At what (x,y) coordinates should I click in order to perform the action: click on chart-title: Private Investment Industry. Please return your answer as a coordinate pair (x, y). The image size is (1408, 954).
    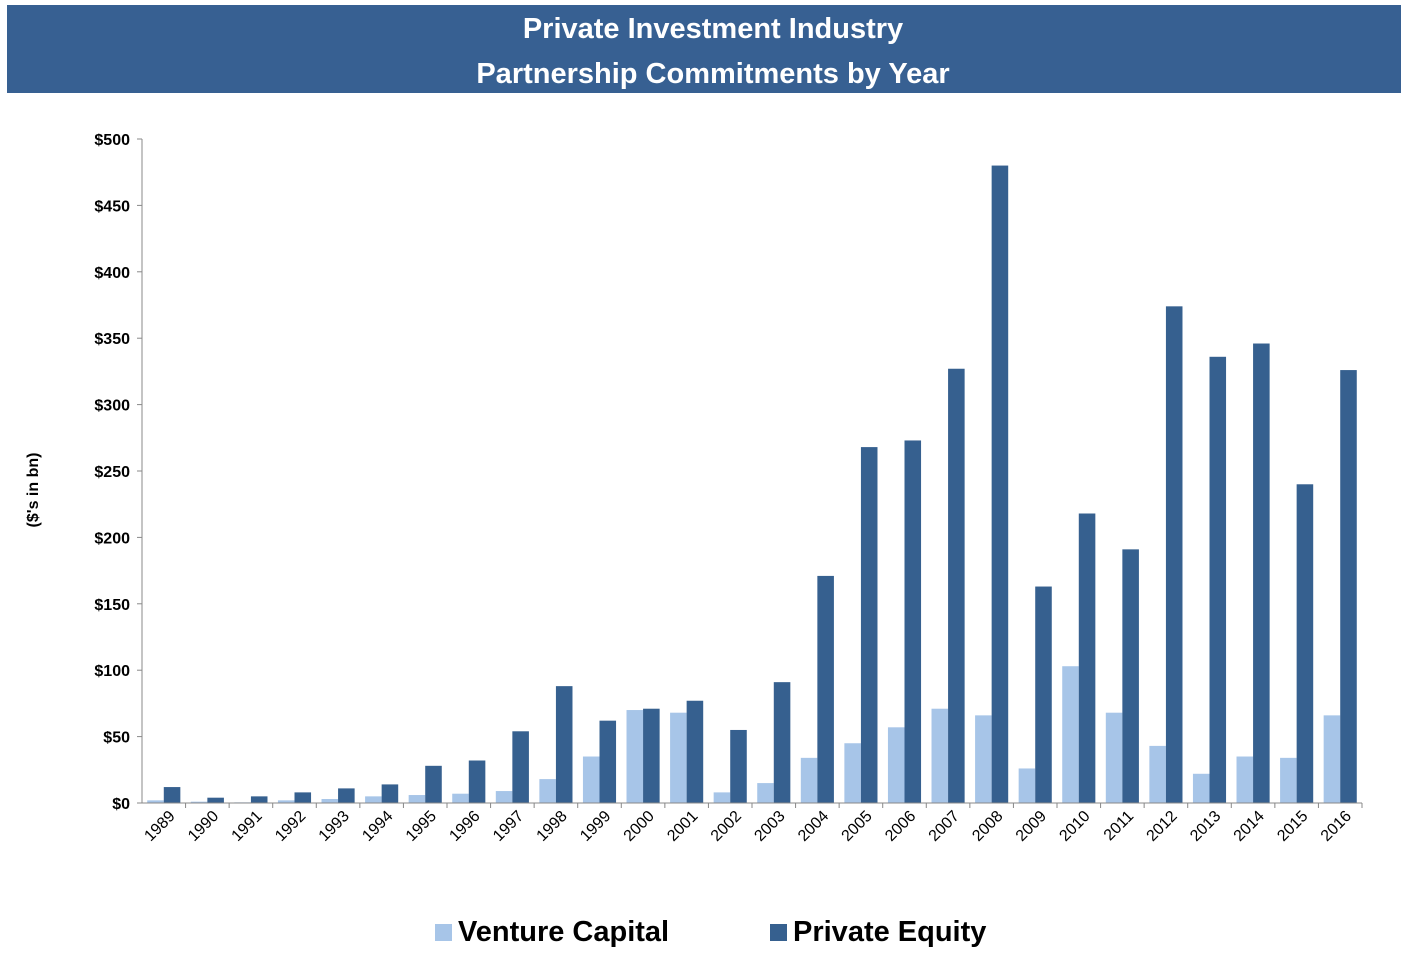
    Looking at the image, I should click on (713, 29).